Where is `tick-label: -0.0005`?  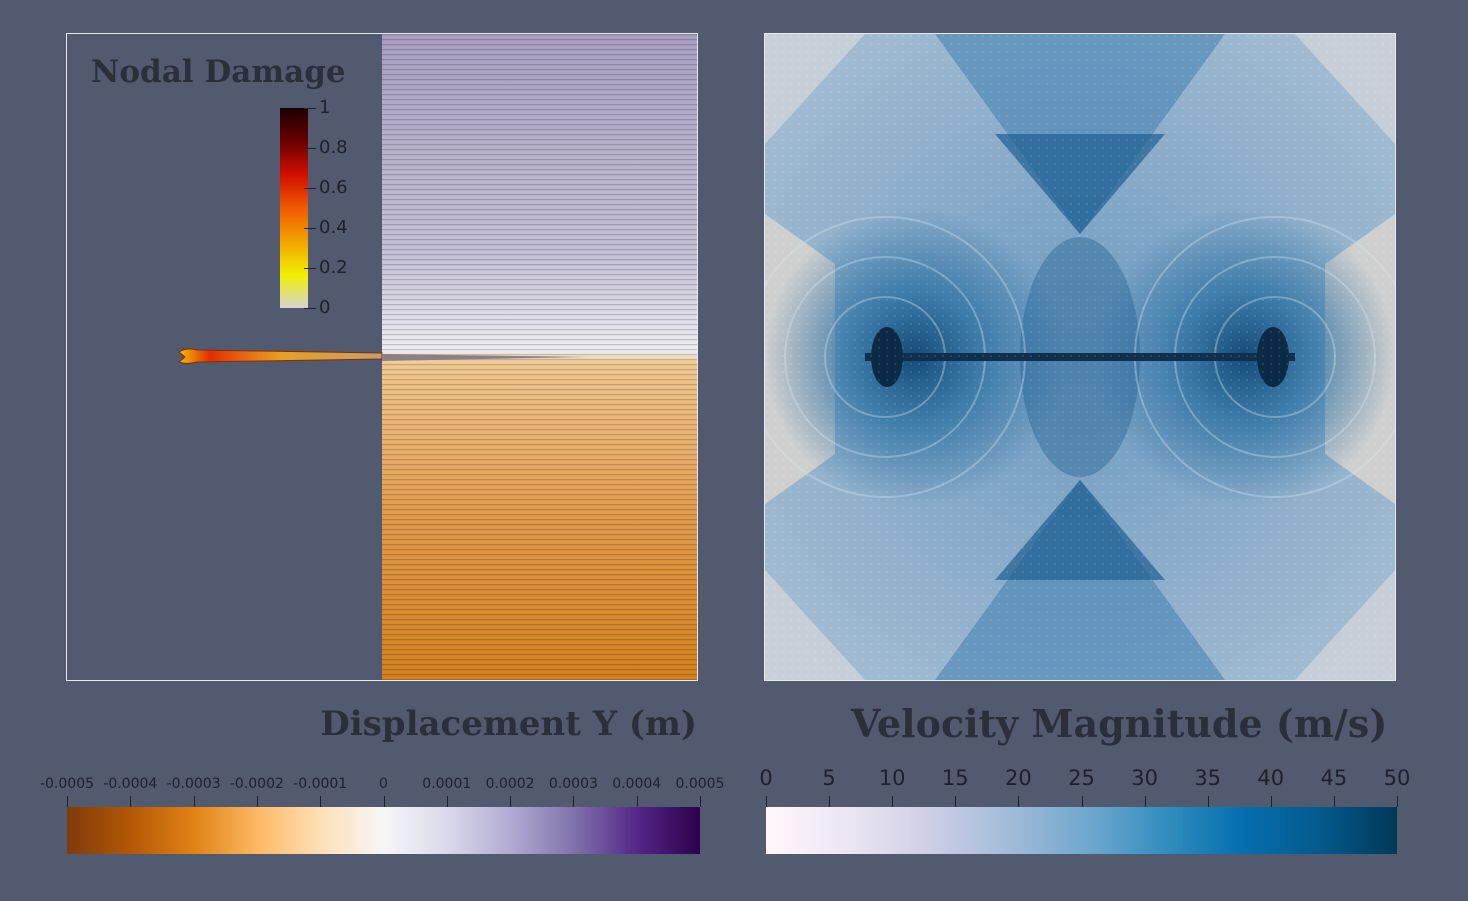 tick-label: -0.0005 is located at coordinates (67, 784).